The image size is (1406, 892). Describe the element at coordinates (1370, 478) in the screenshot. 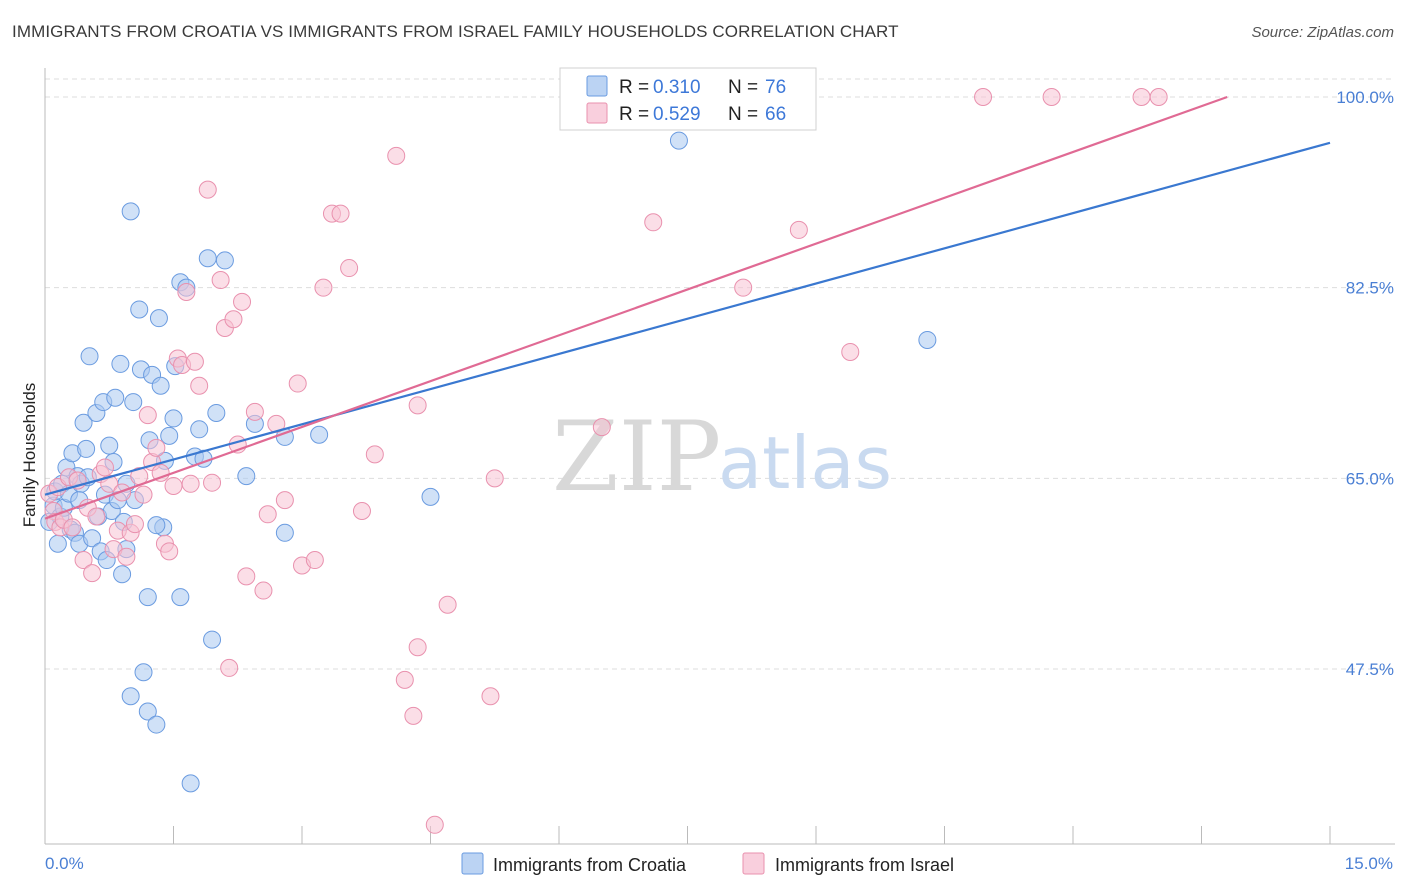

I see `y-tick-label: 65.0%` at that location.